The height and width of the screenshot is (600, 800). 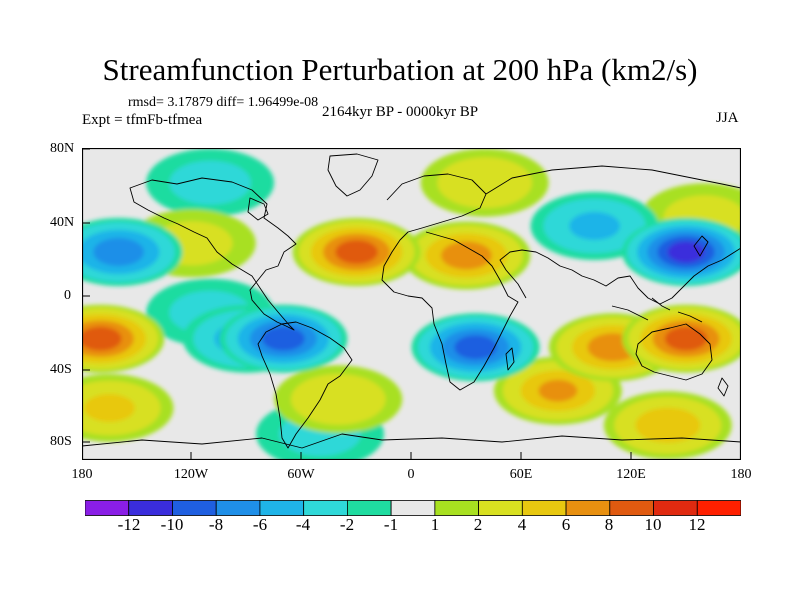 What do you see at coordinates (631, 474) in the screenshot?
I see `lon-tick-120e: 120E` at bounding box center [631, 474].